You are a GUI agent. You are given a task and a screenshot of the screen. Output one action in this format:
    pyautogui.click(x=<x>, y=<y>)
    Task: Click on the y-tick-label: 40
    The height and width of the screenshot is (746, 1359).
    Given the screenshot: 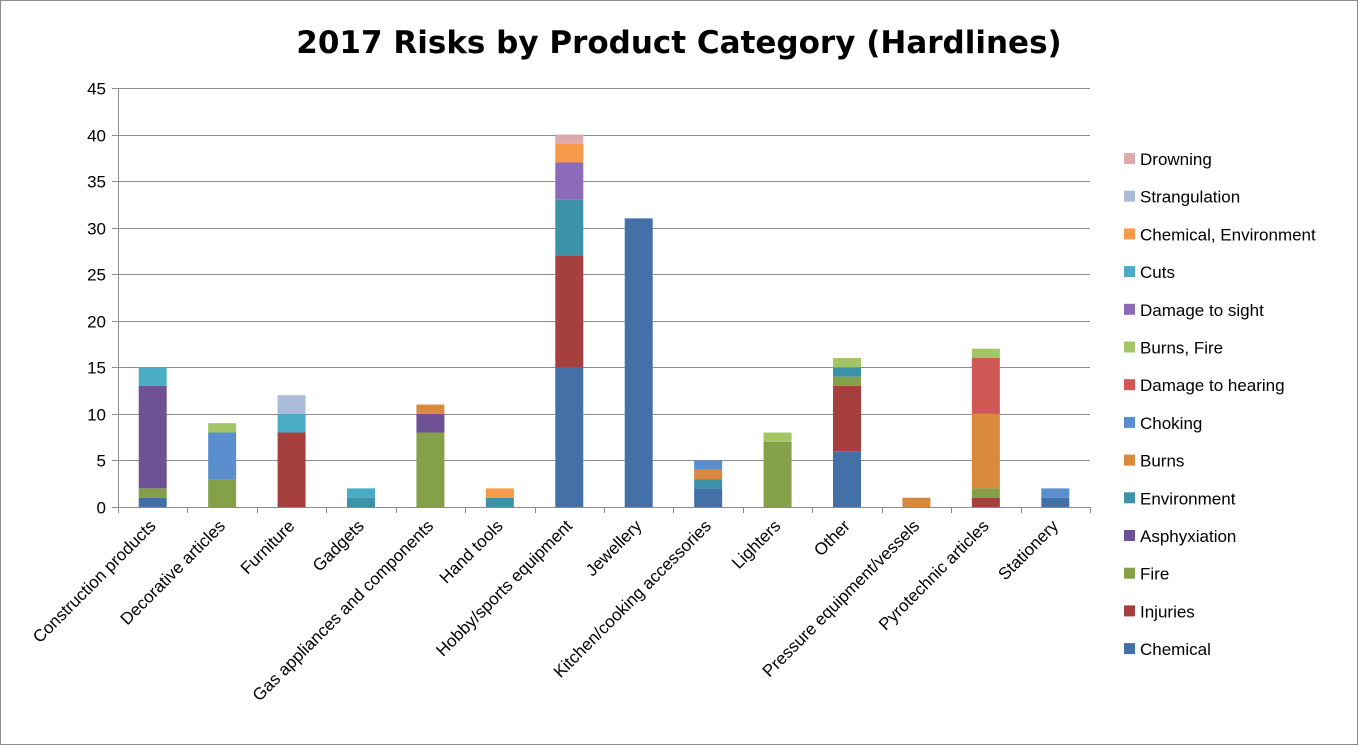 What is the action you would take?
    pyautogui.click(x=96, y=136)
    